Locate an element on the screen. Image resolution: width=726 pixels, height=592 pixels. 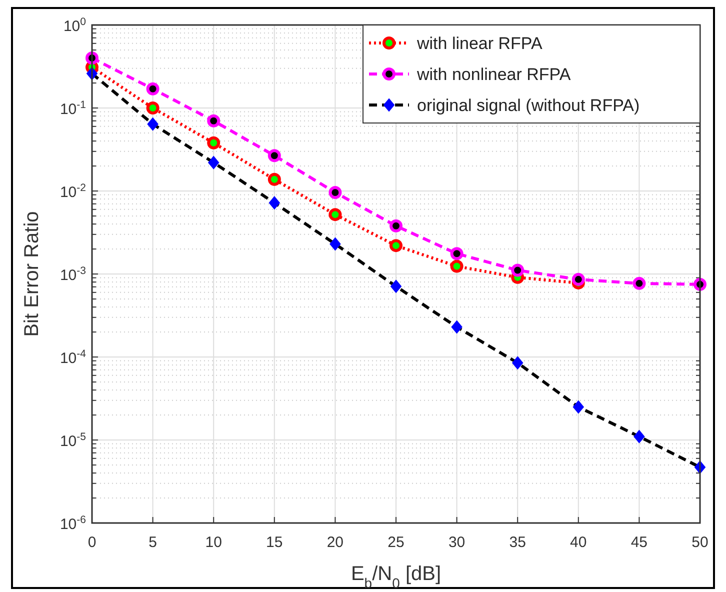
x-tick-label: 10 is located at coordinates (213, 542).